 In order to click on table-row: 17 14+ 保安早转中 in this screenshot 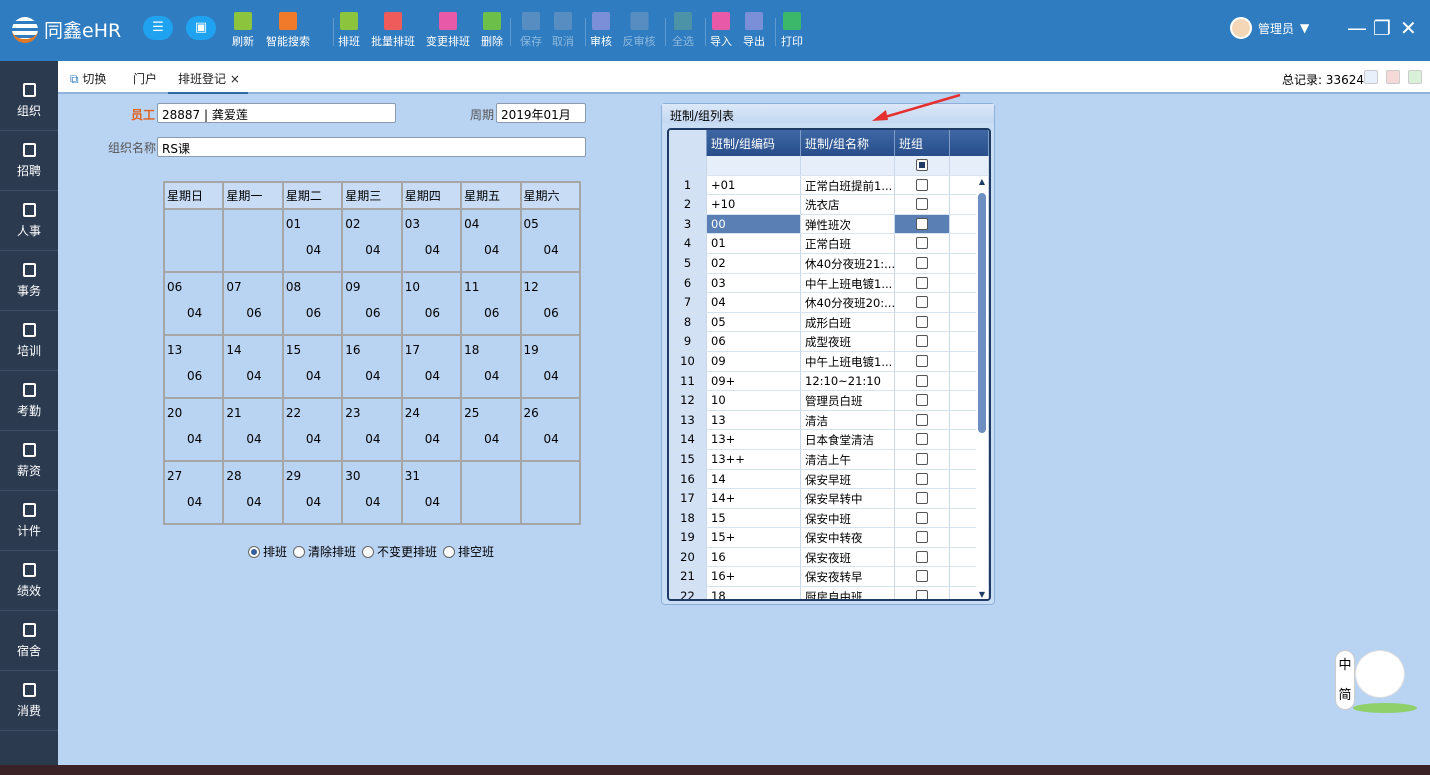, I will do `click(829, 499)`.